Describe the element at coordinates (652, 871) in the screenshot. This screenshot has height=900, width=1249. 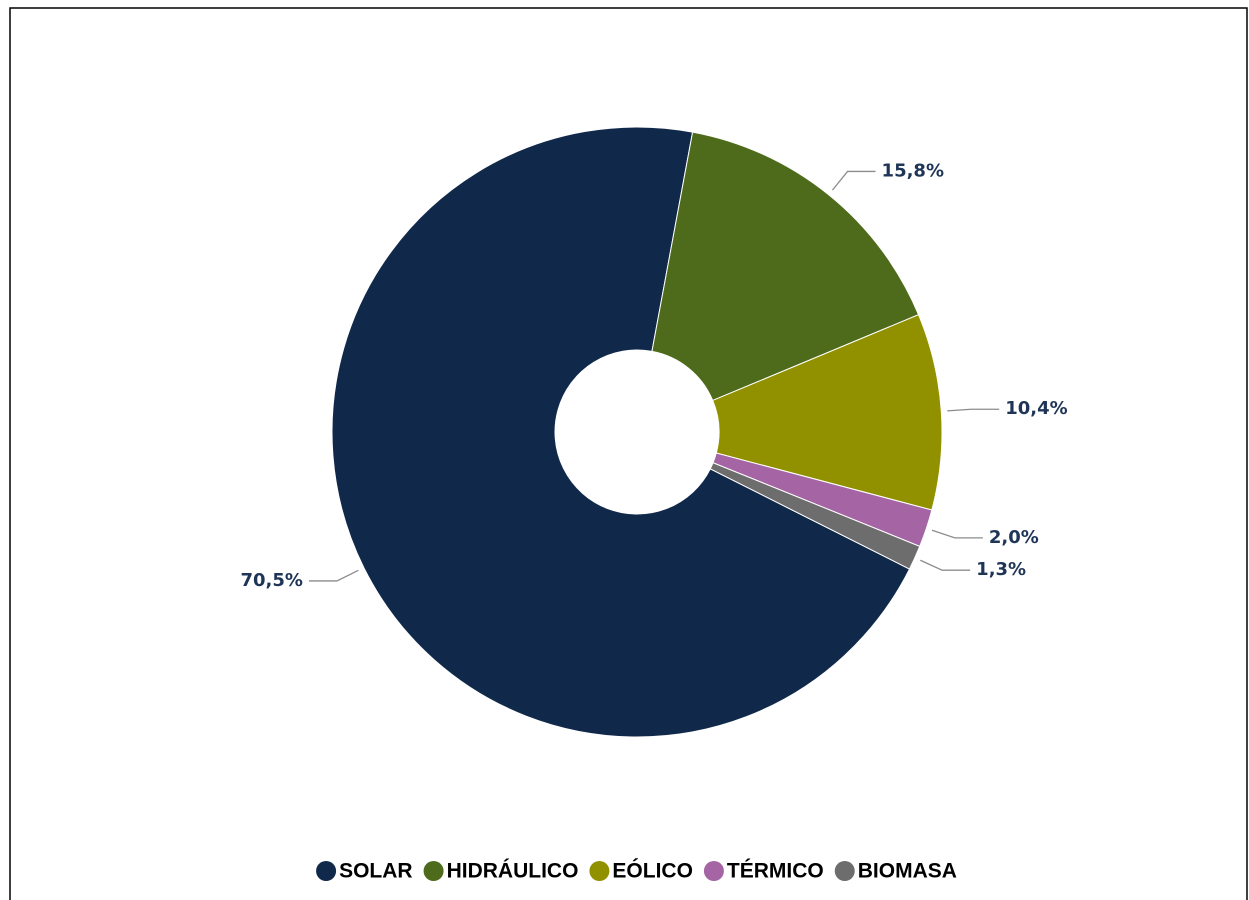
I see `legend-label: EÓLICO` at that location.